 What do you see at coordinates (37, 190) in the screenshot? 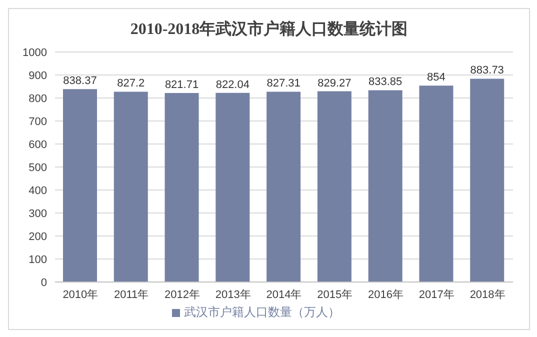
I see `y-tick-label: 400` at bounding box center [37, 190].